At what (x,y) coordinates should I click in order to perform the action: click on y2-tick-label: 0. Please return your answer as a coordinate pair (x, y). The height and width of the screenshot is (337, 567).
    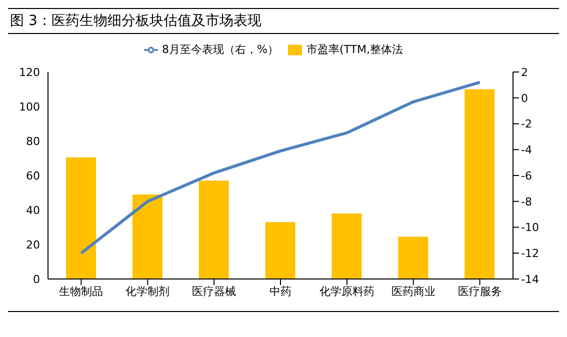
    Looking at the image, I should click on (524, 98).